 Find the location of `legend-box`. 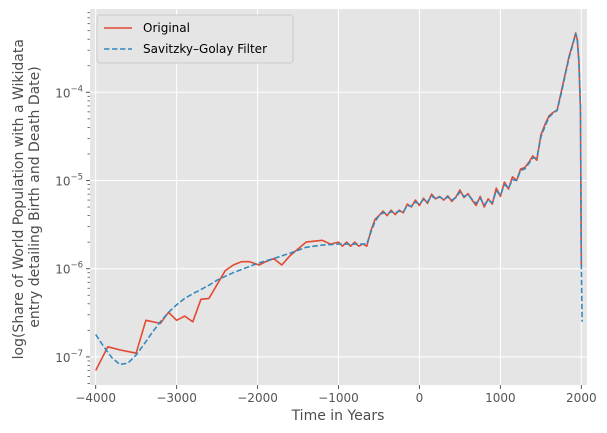

legend-box is located at coordinates (195, 39).